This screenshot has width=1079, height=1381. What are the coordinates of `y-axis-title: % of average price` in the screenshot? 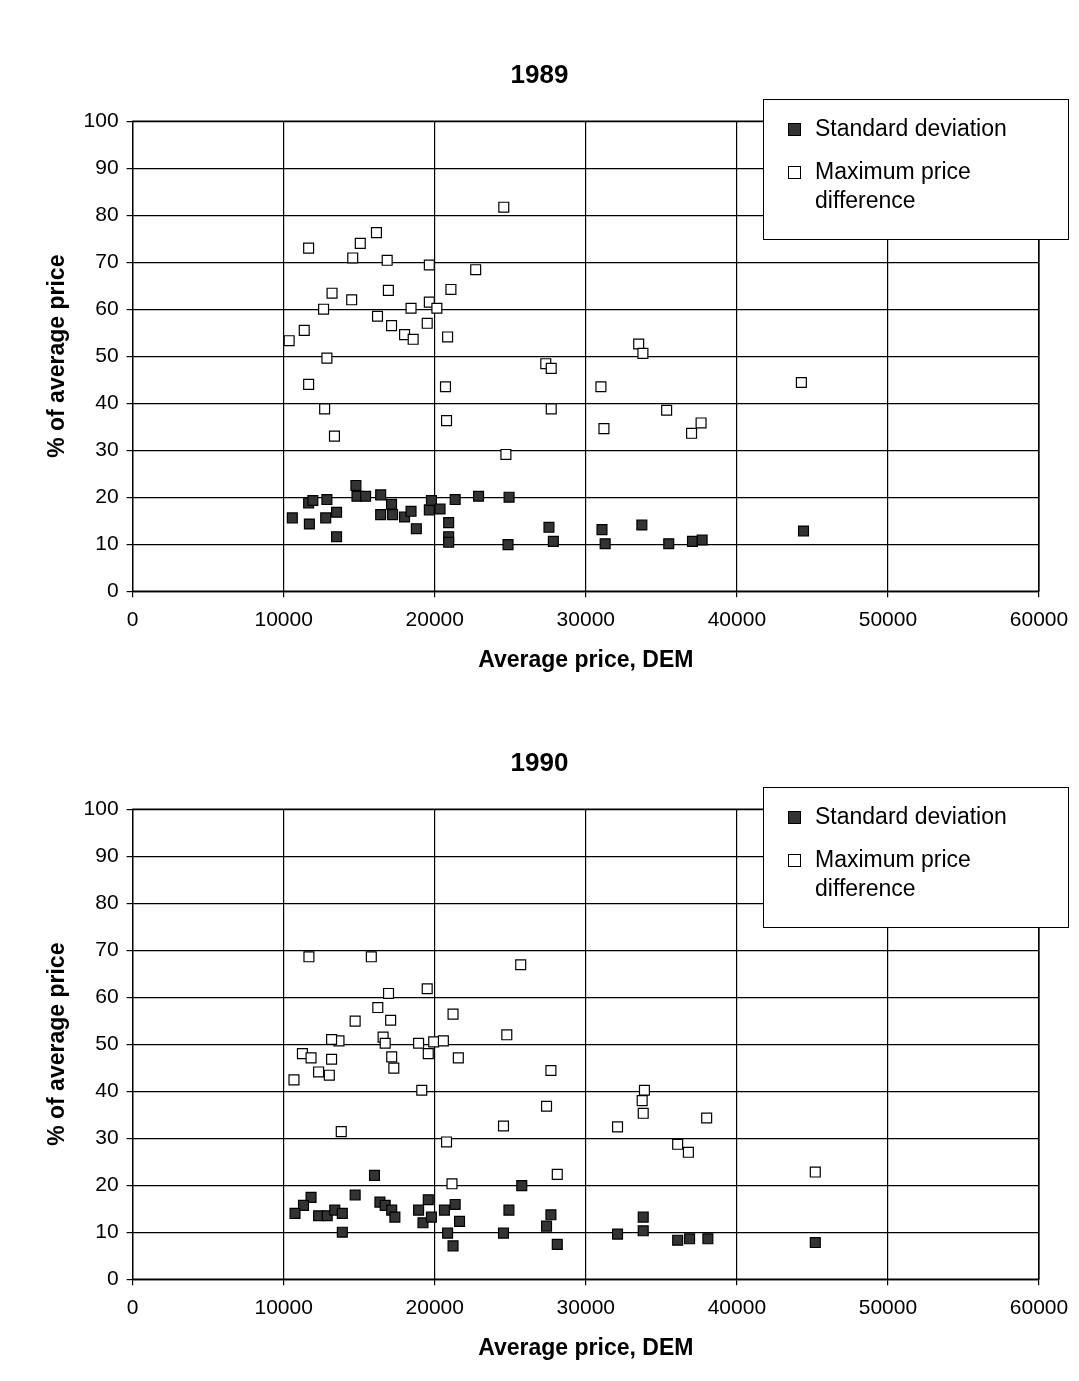 It's located at (56, 1044).